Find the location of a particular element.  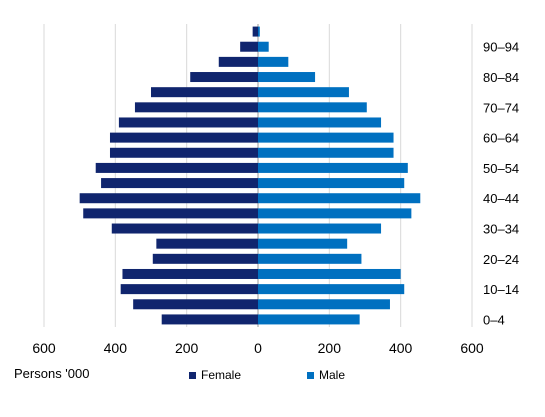

x-tick-label: 0 is located at coordinates (258, 348).